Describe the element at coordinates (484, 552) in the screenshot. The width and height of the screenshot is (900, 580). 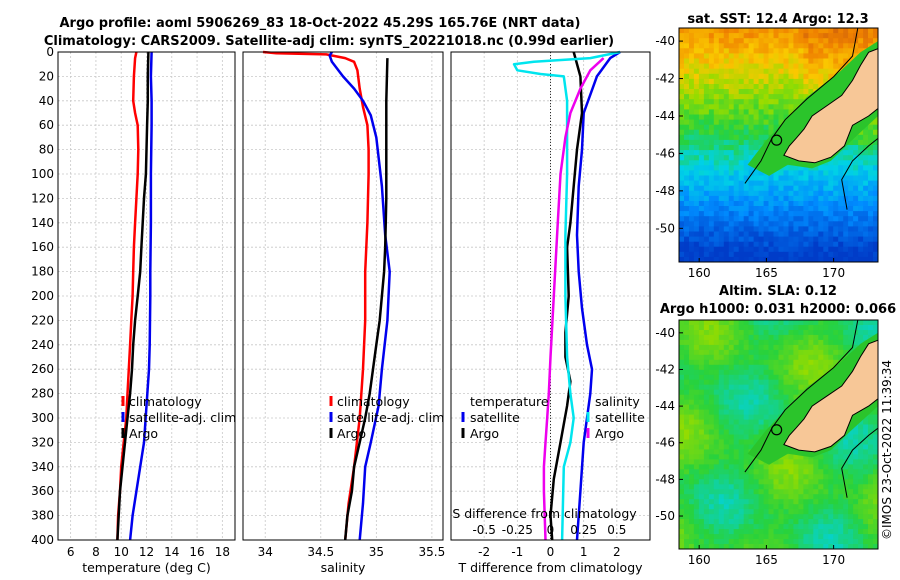
I see `x-tick-label: -2` at that location.